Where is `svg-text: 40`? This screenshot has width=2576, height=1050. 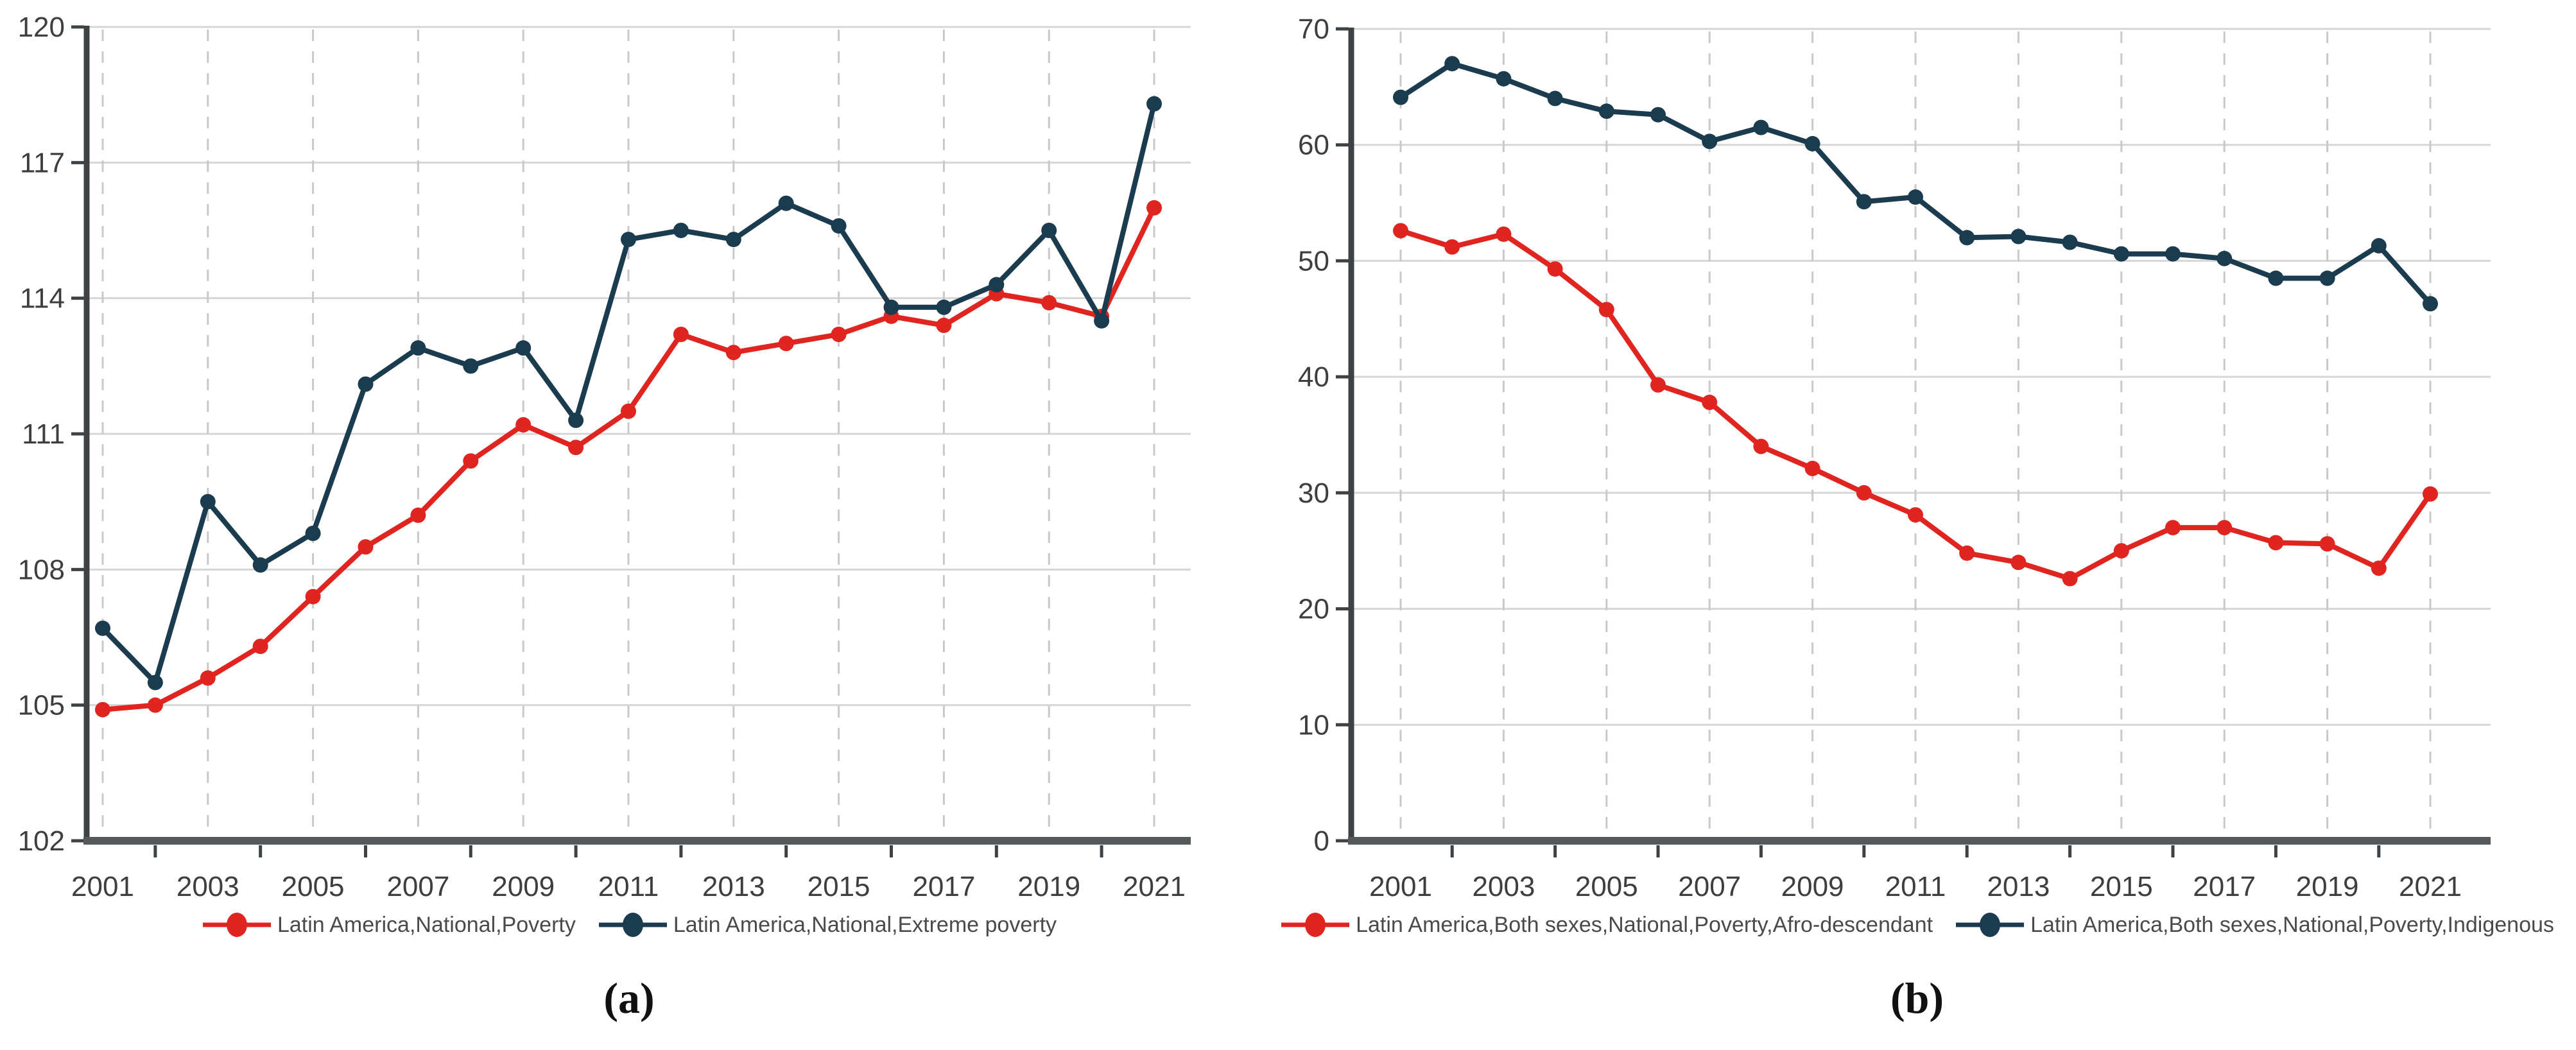
svg-text: 40 is located at coordinates (1314, 377).